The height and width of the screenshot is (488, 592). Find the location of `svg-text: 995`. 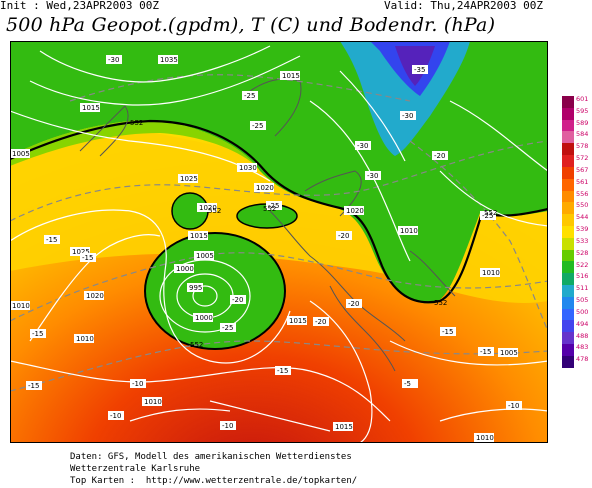

svg-text: 995 is located at coordinates (195, 288).